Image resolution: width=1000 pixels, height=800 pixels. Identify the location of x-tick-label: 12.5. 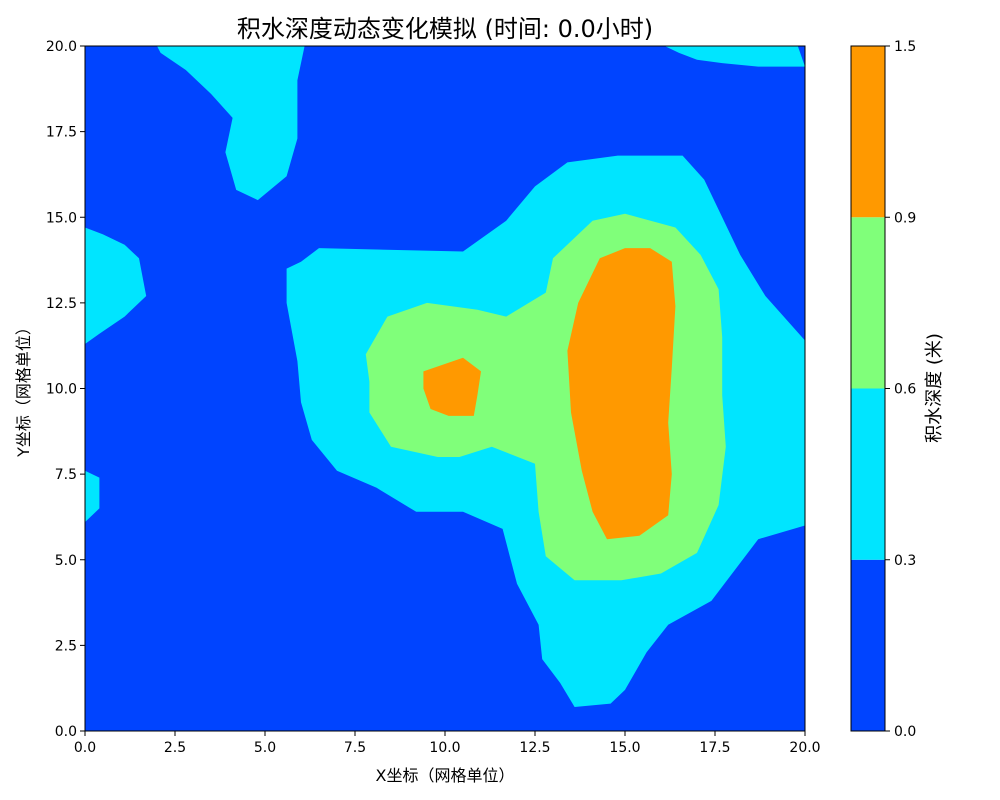
(534, 748).